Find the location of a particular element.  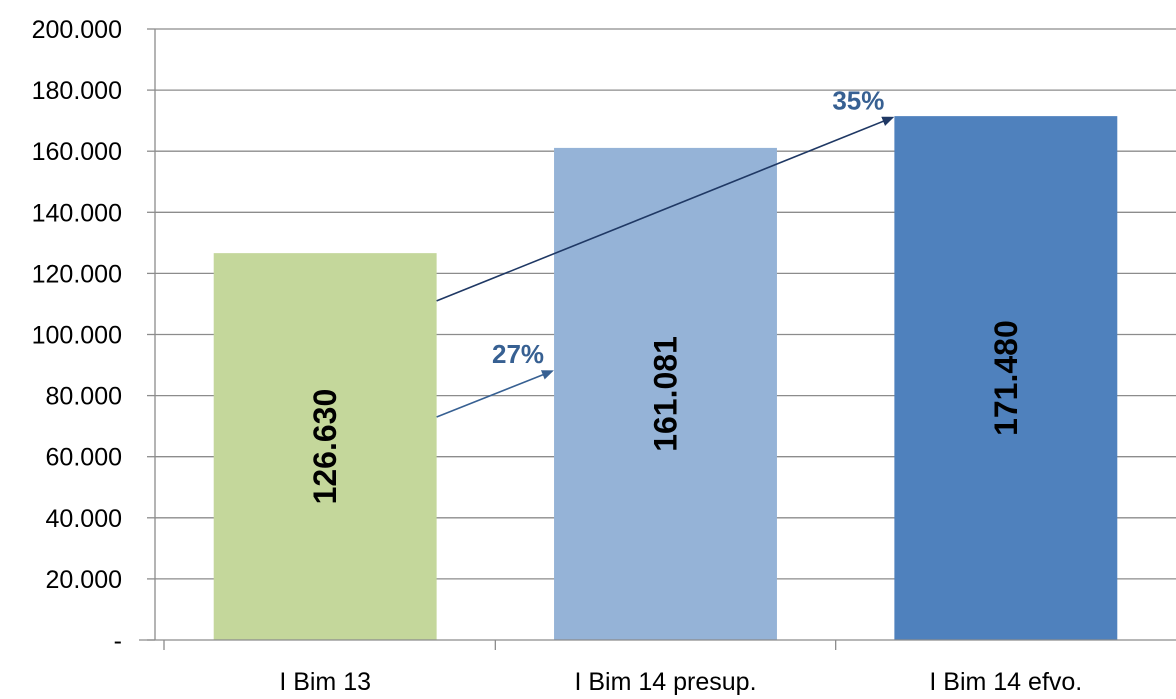

y-tick-label: 20.000 is located at coordinates (84, 580).